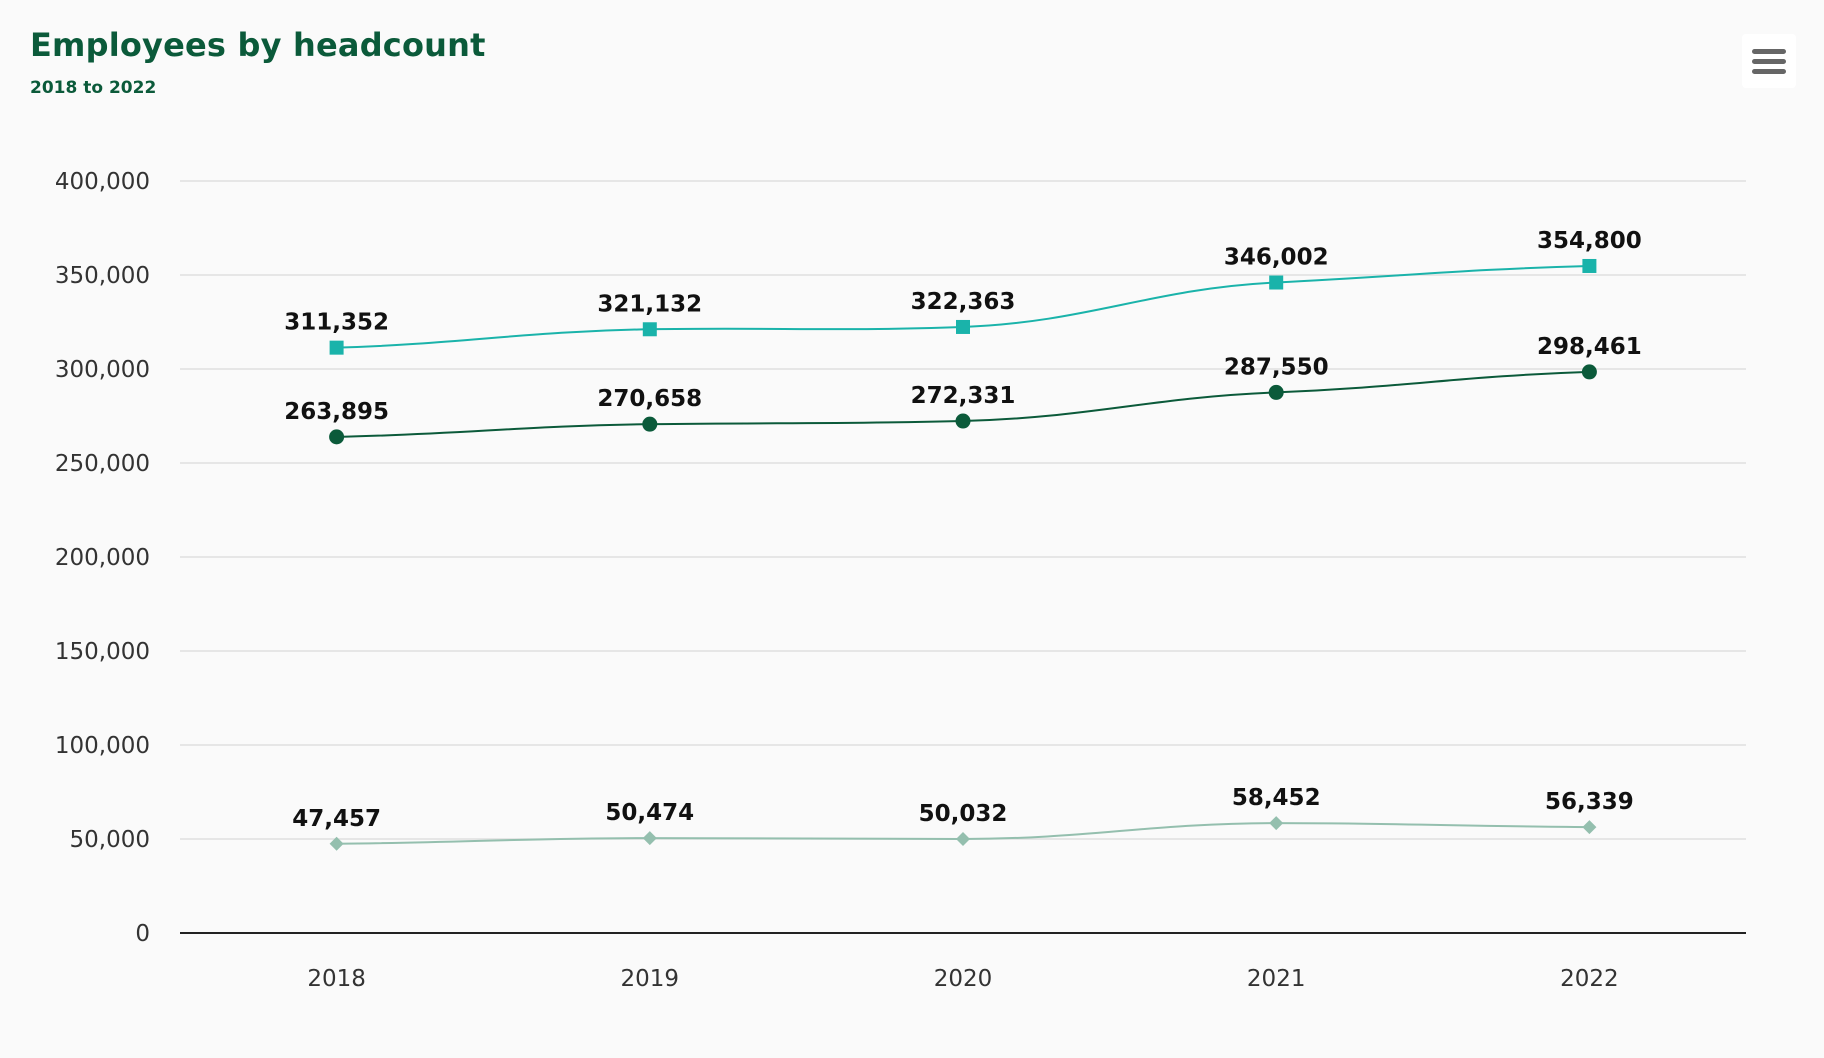 The image size is (1824, 1058). Describe the element at coordinates (336, 819) in the screenshot. I see `data-label: 47,457` at that location.